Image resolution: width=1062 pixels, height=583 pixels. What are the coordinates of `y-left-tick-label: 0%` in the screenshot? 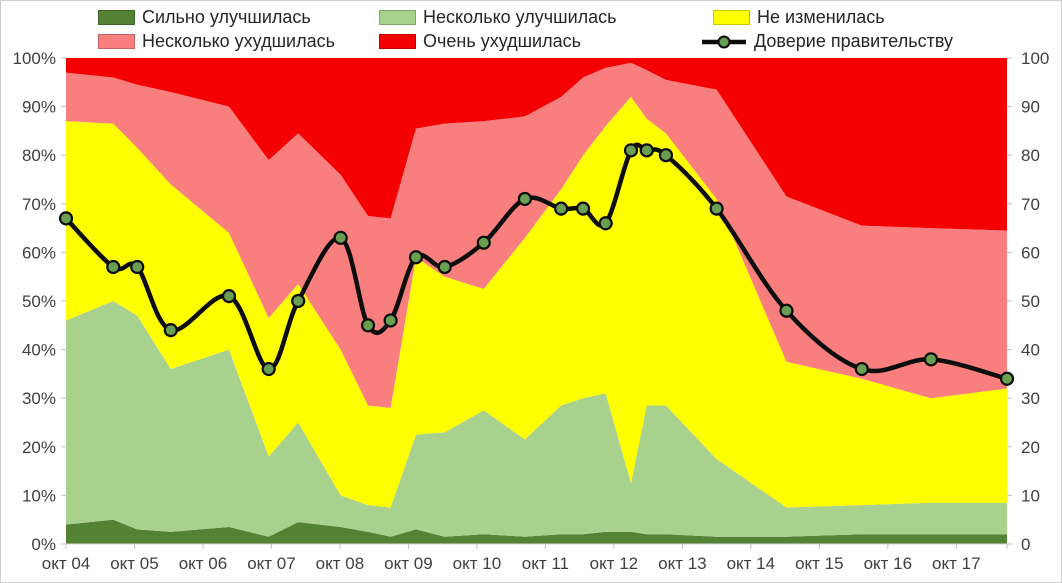 It's located at (43, 544).